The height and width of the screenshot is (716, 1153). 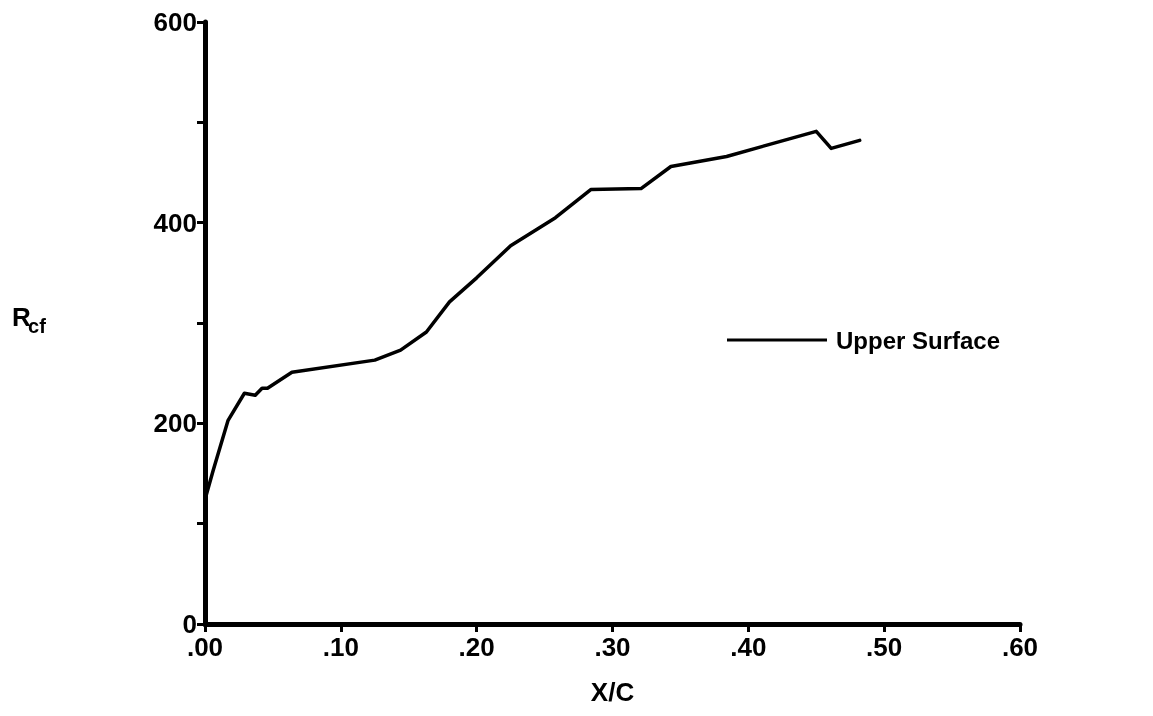 I want to click on x-tick-label: .40, so click(x=748, y=647).